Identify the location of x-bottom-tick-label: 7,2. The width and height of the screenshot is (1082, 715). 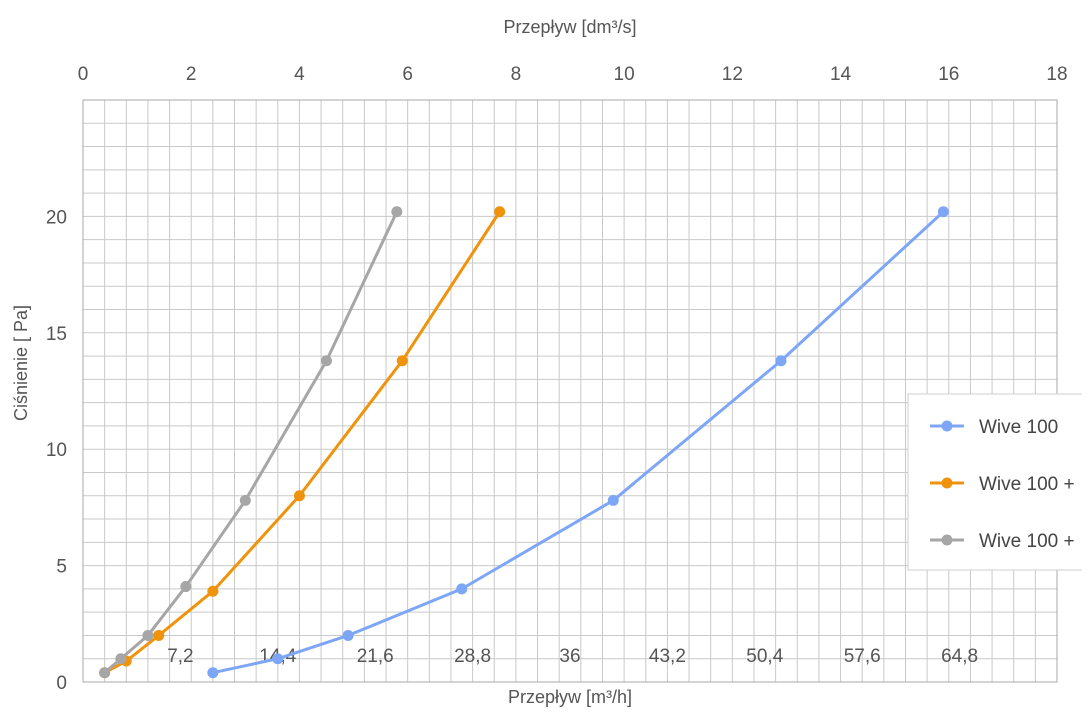
(180, 656).